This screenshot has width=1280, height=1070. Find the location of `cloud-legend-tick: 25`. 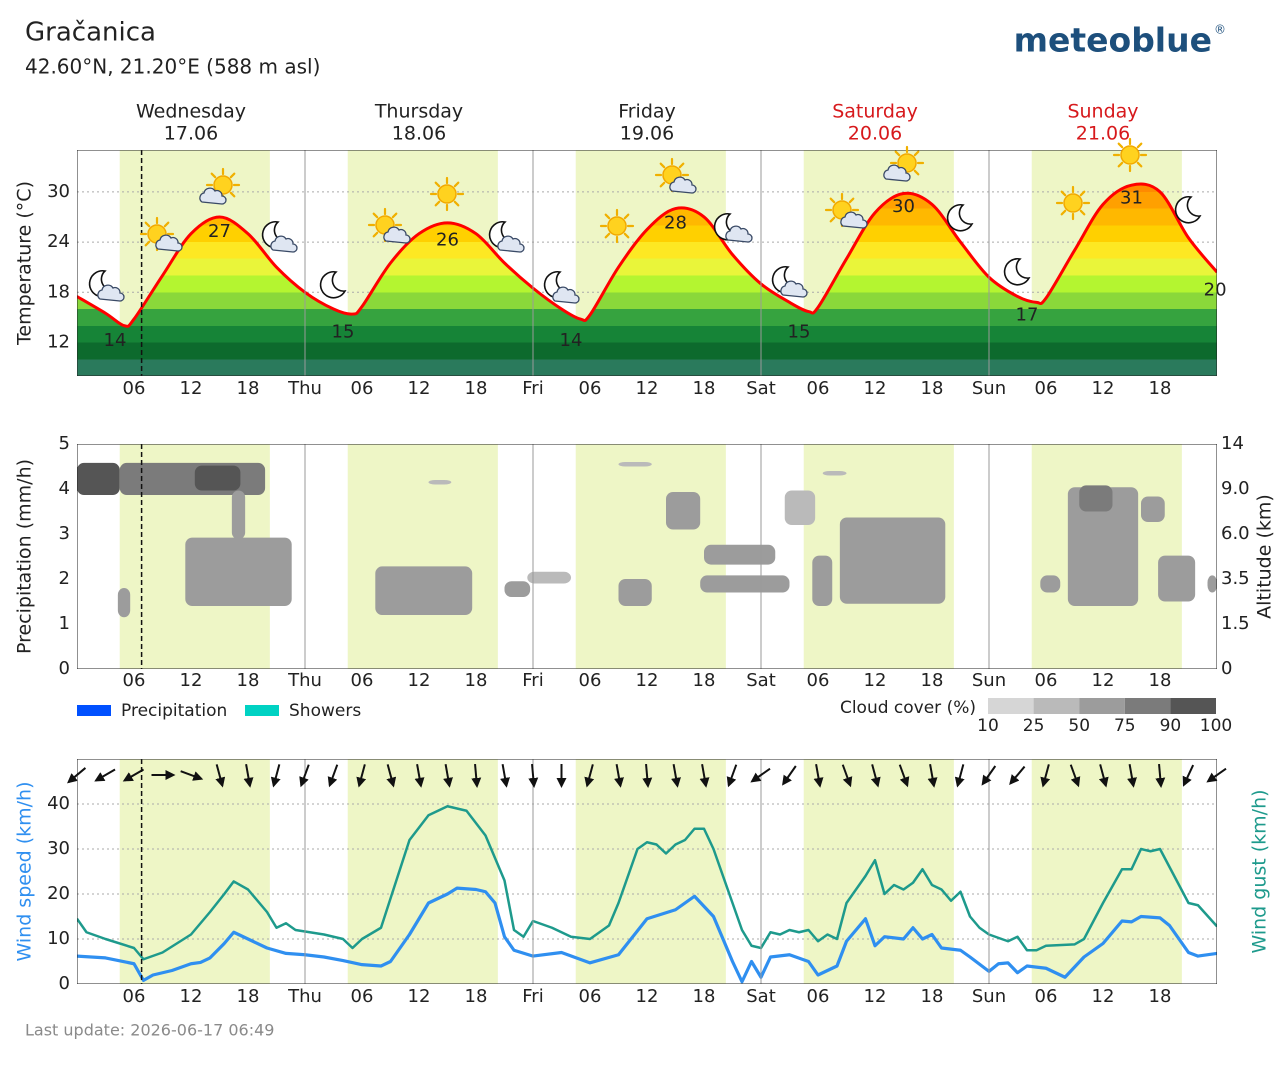

cloud-legend-tick: 25 is located at coordinates (1034, 726).